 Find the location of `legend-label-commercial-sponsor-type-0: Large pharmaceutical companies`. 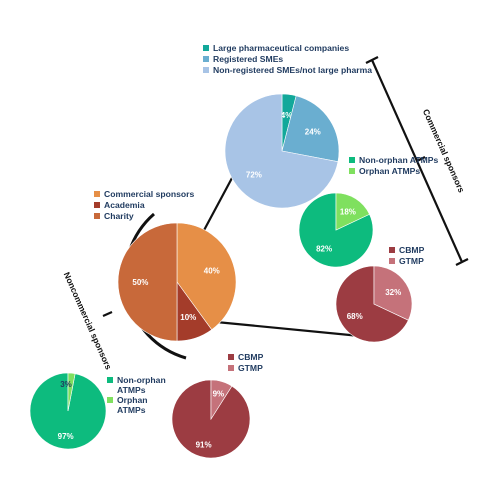

legend-label-commercial-sponsor-type-0: Large pharmaceutical companies is located at coordinates (281, 48).